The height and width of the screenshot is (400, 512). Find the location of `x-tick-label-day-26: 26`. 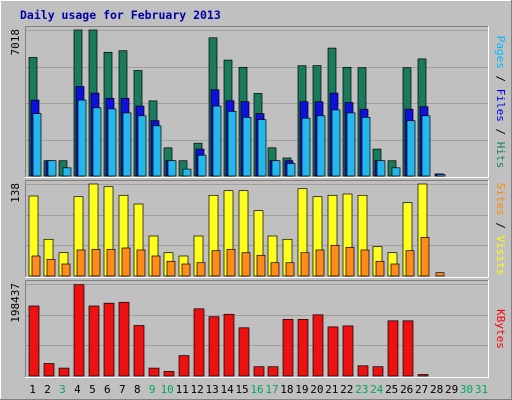

x-tick-label-day-26: 26 is located at coordinates (406, 389).